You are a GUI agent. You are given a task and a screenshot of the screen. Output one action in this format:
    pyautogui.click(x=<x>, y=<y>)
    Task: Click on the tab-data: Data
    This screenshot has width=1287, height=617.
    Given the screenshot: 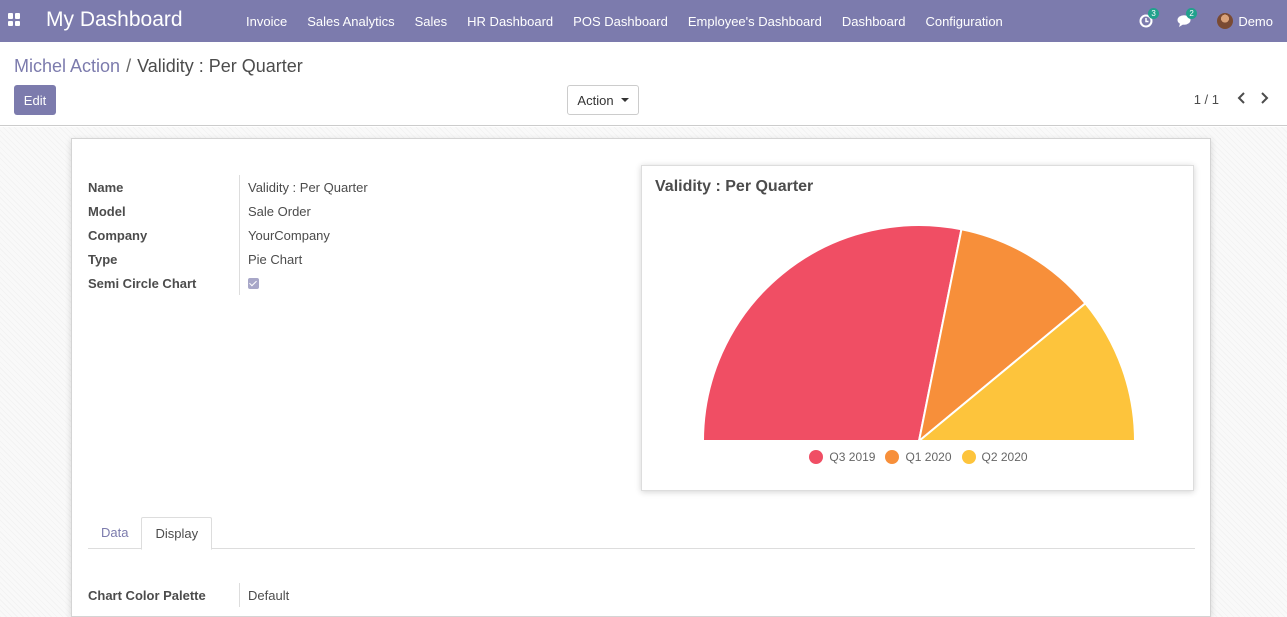 What is the action you would take?
    pyautogui.click(x=115, y=532)
    